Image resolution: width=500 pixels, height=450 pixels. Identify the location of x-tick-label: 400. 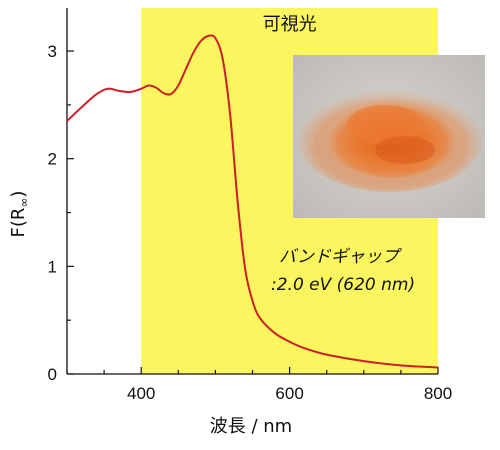
(141, 393).